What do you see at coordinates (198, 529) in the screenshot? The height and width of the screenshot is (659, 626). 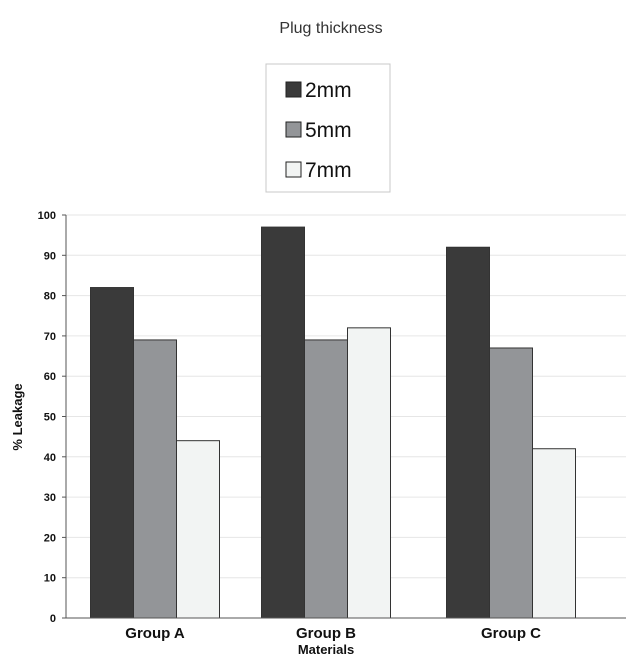 I see `bar-7mm-group-a` at bounding box center [198, 529].